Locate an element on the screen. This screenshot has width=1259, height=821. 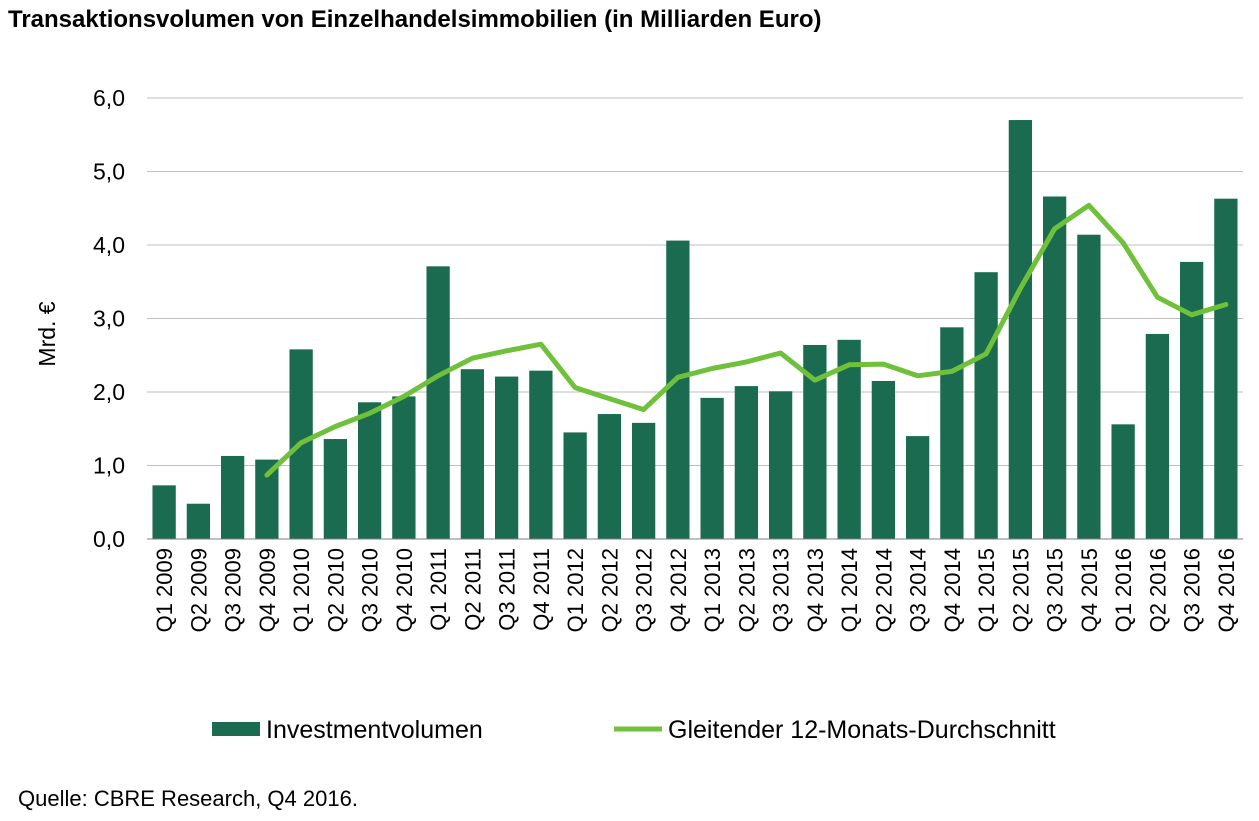
y-axis-ticks: 0,0 1,0 2,0 3,0 4,0 5,0 6,0 is located at coordinates (109, 318).